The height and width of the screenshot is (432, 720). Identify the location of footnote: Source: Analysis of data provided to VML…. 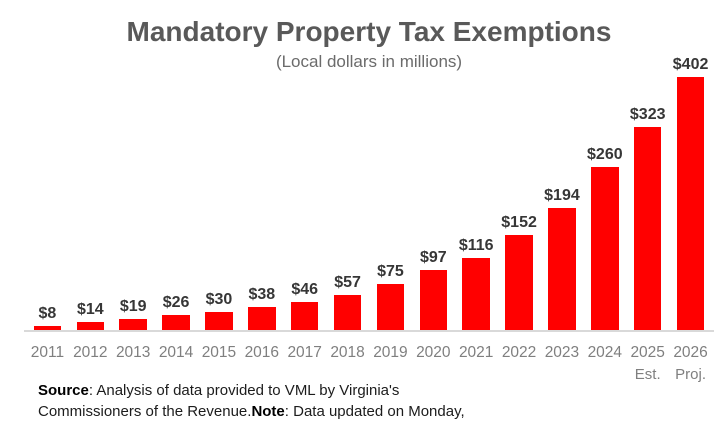
(251, 401).